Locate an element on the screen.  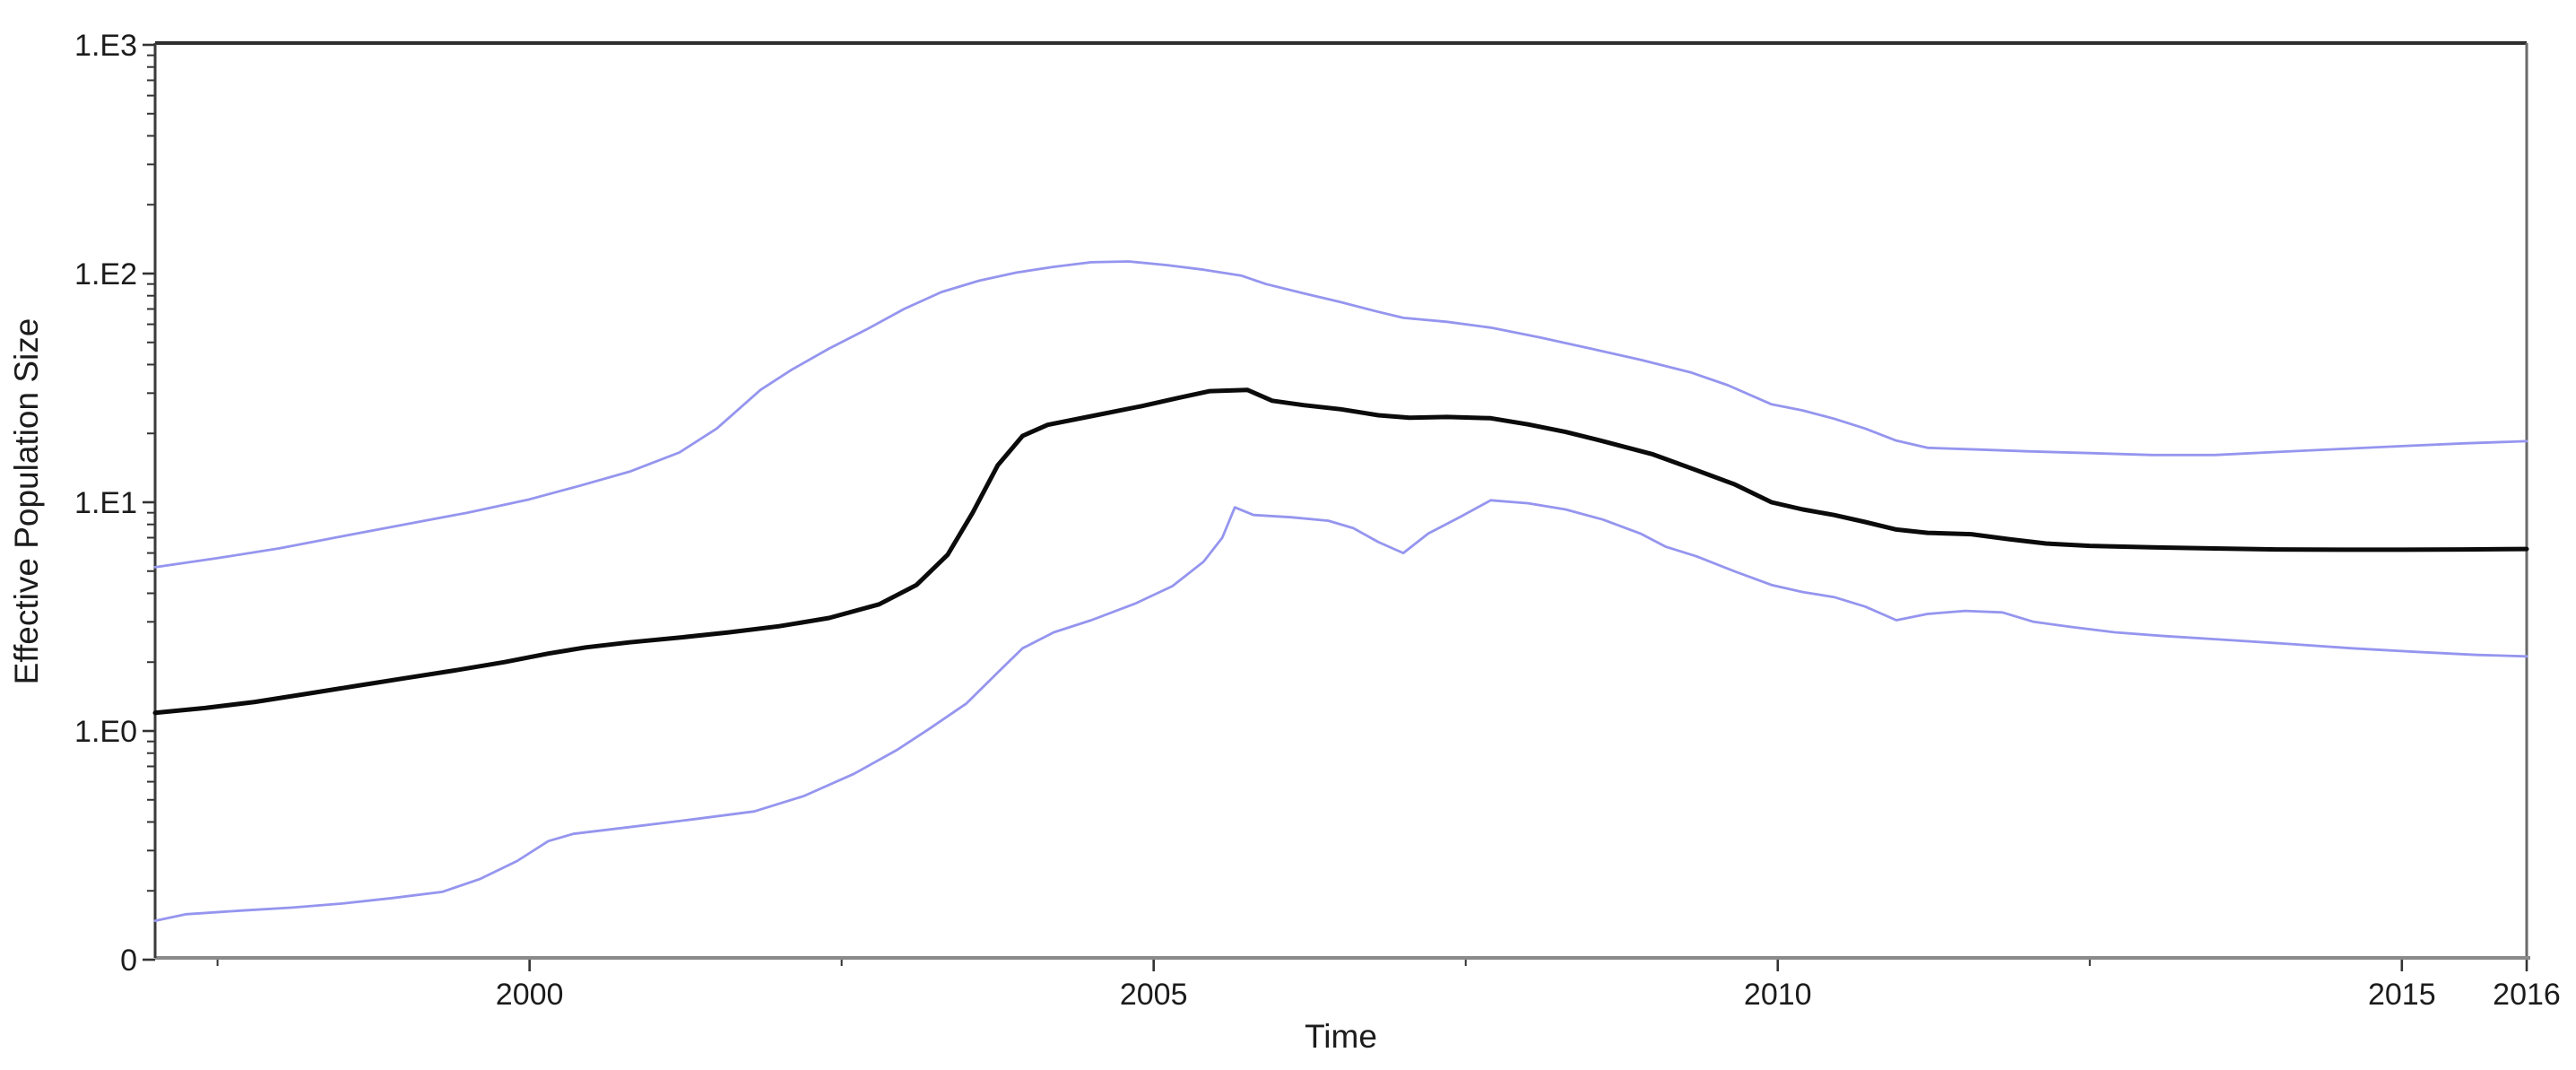
x-tick-label: 2016 is located at coordinates (2527, 995).